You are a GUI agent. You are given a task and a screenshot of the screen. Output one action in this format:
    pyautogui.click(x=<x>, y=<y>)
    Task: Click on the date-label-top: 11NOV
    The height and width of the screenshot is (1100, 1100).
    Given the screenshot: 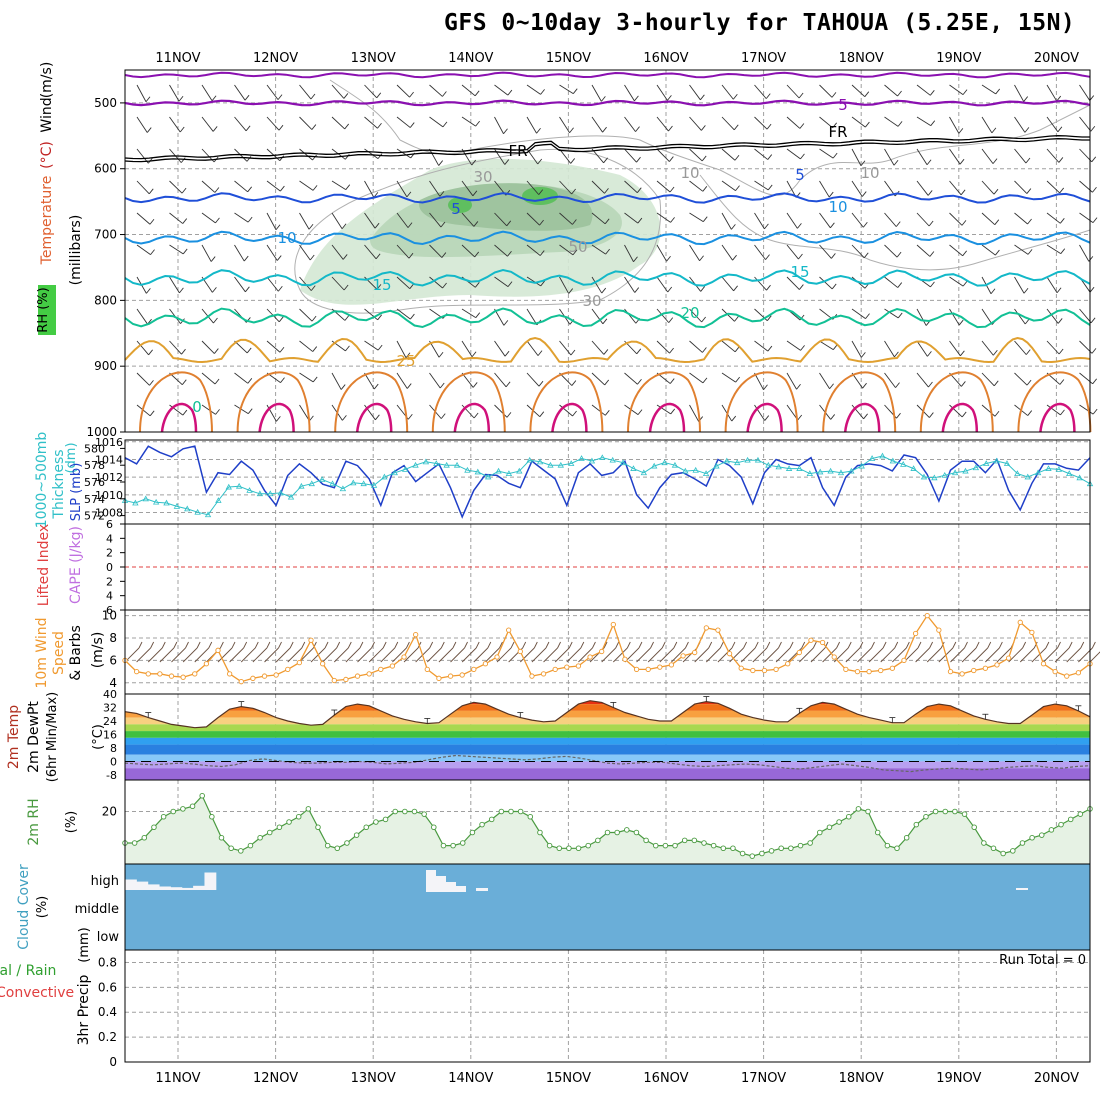 What is the action you would take?
    pyautogui.click(x=177, y=58)
    